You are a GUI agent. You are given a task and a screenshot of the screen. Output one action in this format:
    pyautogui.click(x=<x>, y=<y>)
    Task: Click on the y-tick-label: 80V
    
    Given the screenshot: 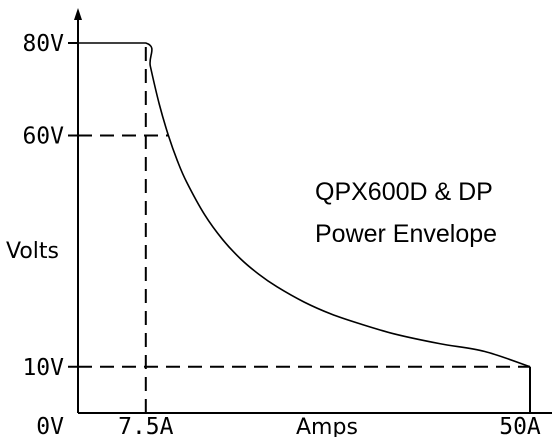 What is the action you would take?
    pyautogui.click(x=43, y=44)
    